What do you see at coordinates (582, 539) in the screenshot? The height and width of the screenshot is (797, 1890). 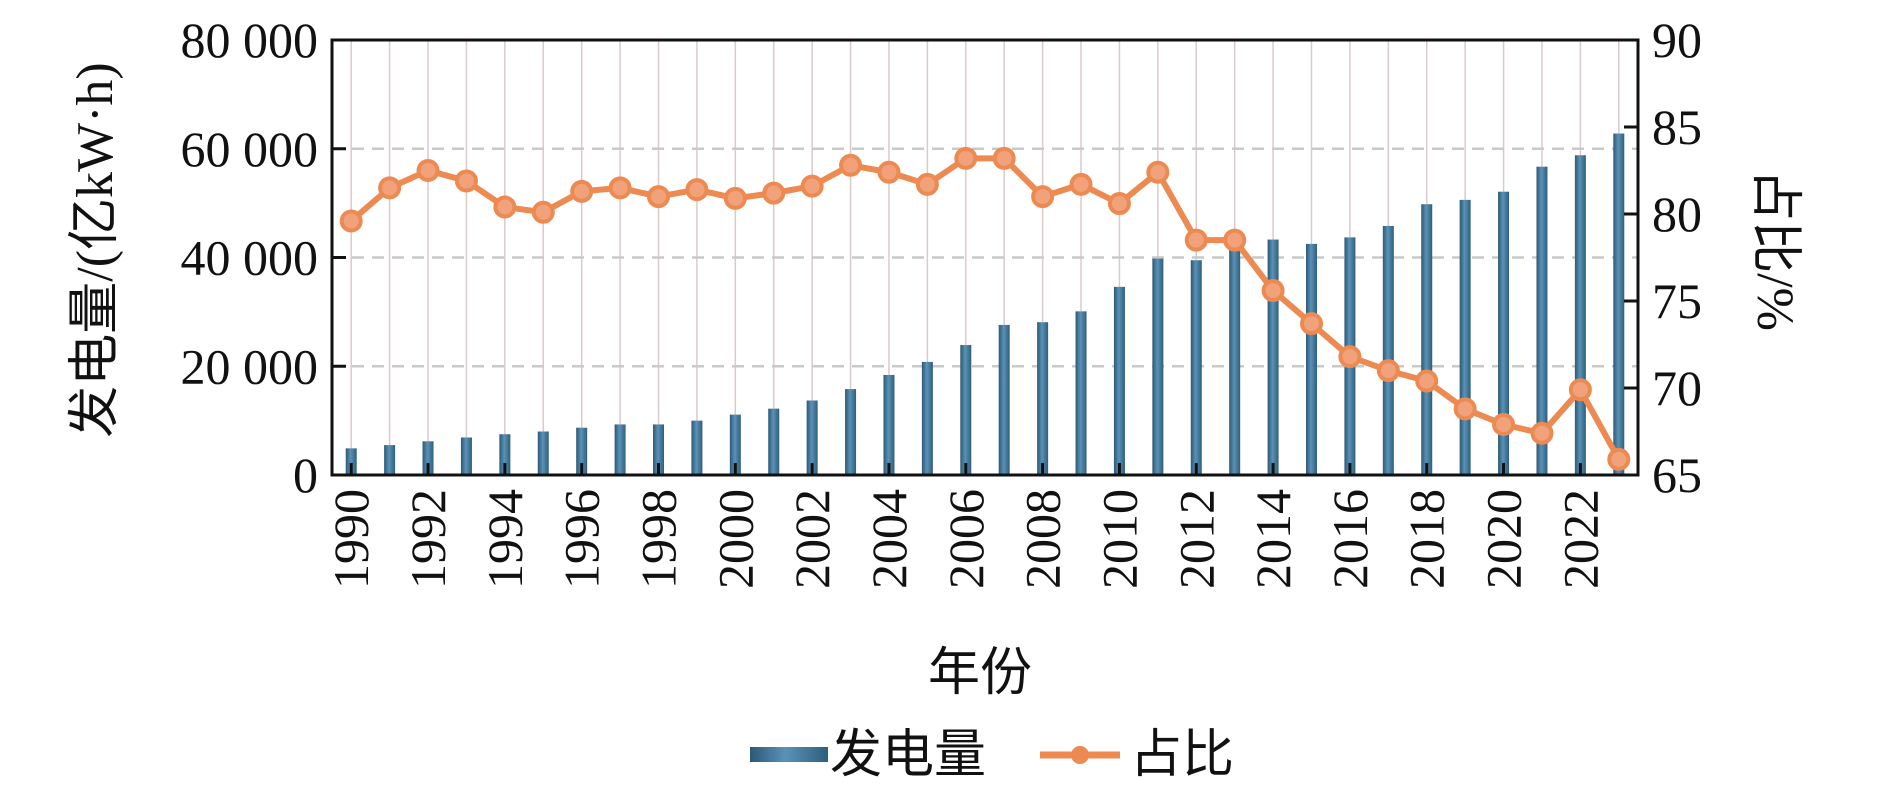 I see `x-tick-label: 1996` at bounding box center [582, 539].